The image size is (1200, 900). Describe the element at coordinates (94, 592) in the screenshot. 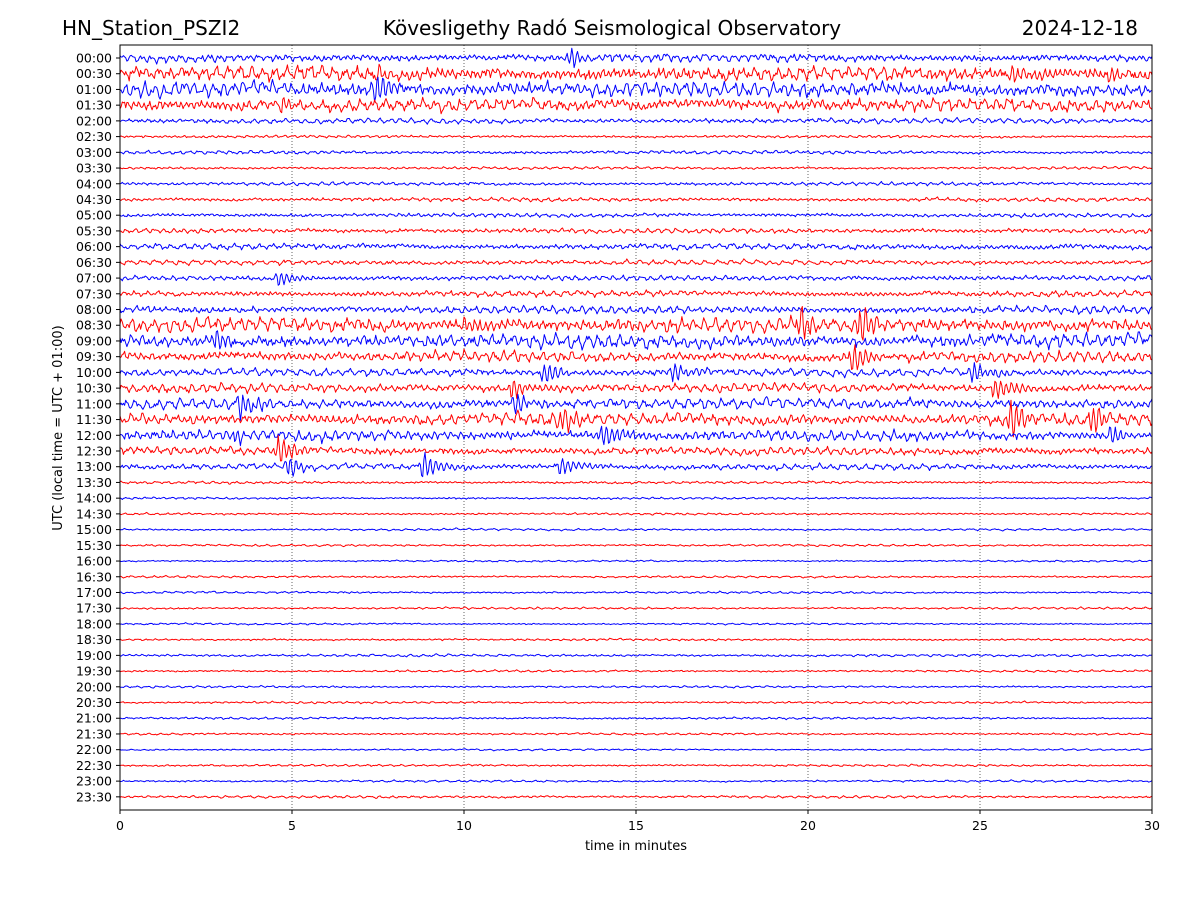

I see `y-tick-label: 17:00` at that location.